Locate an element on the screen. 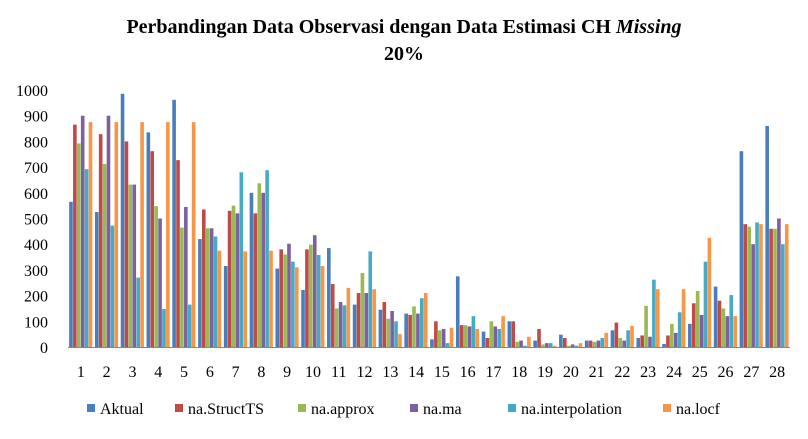 This screenshot has height=439, width=808. x-tick-label: 1 is located at coordinates (81, 372).